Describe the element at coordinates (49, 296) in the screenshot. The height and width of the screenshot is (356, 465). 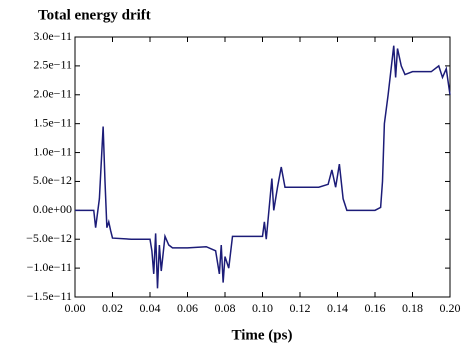
I see `y-tick-label: −1.5e−11` at that location.